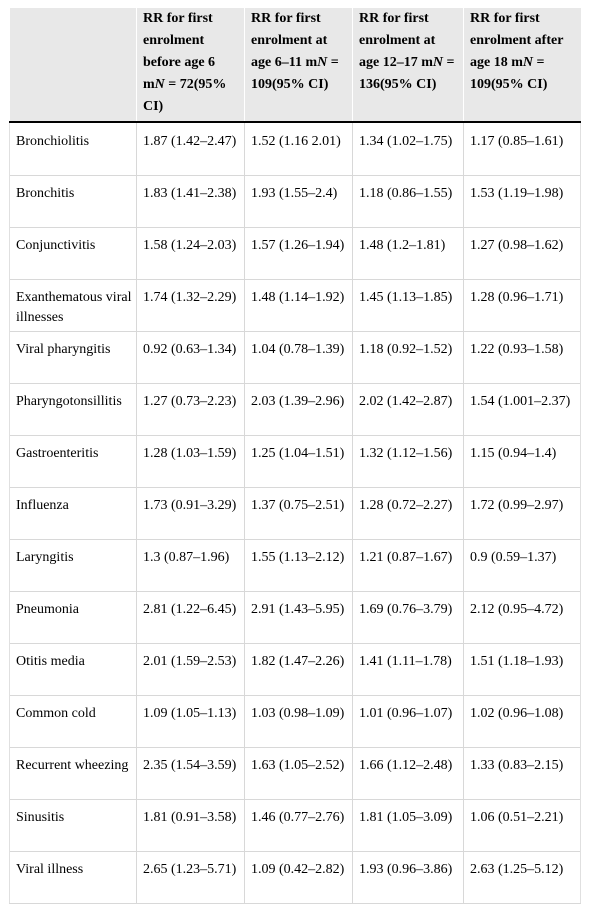 Image resolution: width=590 pixels, height=904 pixels. Describe the element at coordinates (298, 253) in the screenshot. I see `rr-cell: 1.57 (1.26–1.94)` at that location.